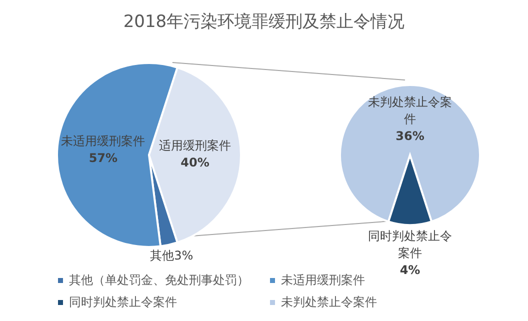 The image size is (528, 321). What do you see at coordinates (410, 253) in the screenshot?
I see `data-label: 同时判处禁止令案件 4%` at bounding box center [410, 253].